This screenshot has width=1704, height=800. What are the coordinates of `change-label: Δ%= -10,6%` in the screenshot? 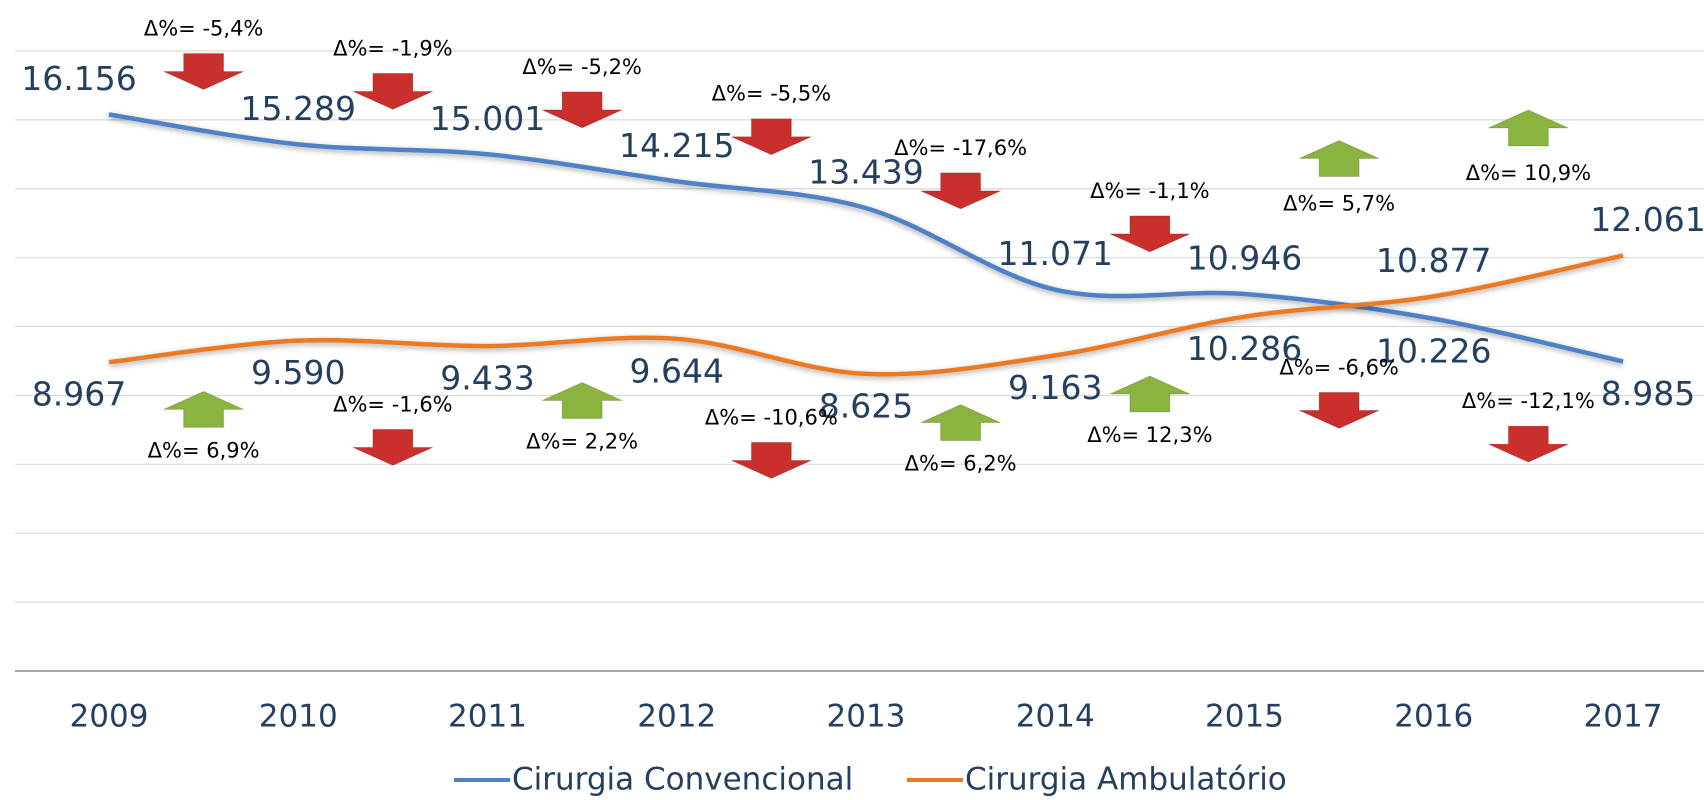 It's located at (771, 417).